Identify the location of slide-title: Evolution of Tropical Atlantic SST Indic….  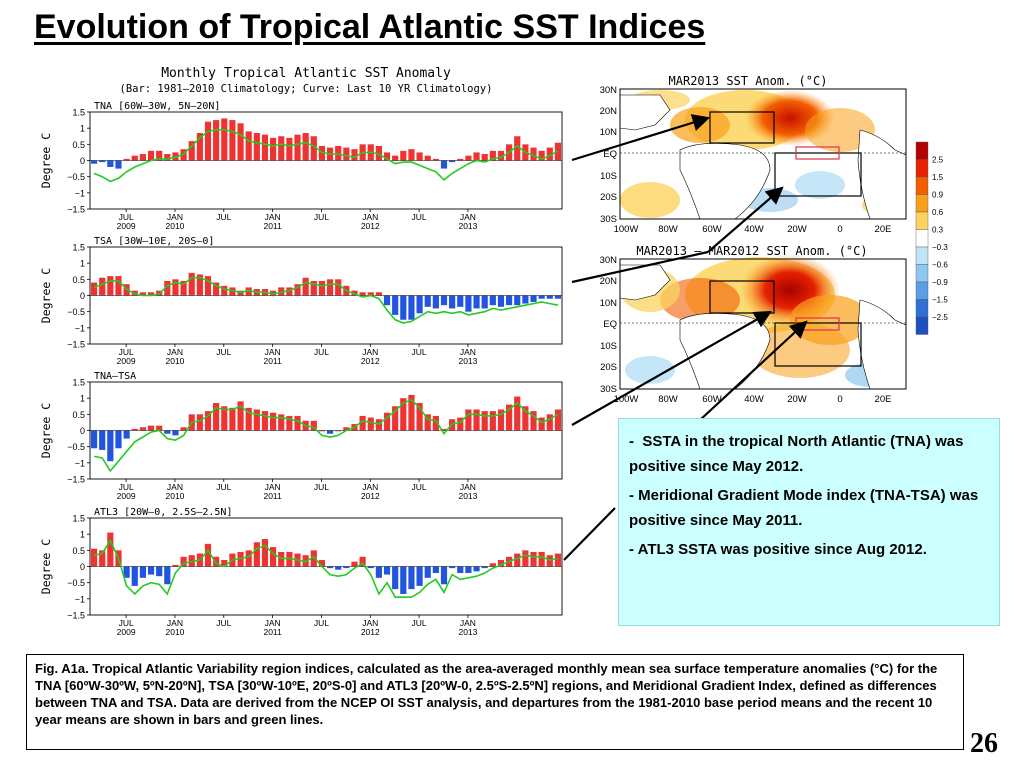
(370, 27).